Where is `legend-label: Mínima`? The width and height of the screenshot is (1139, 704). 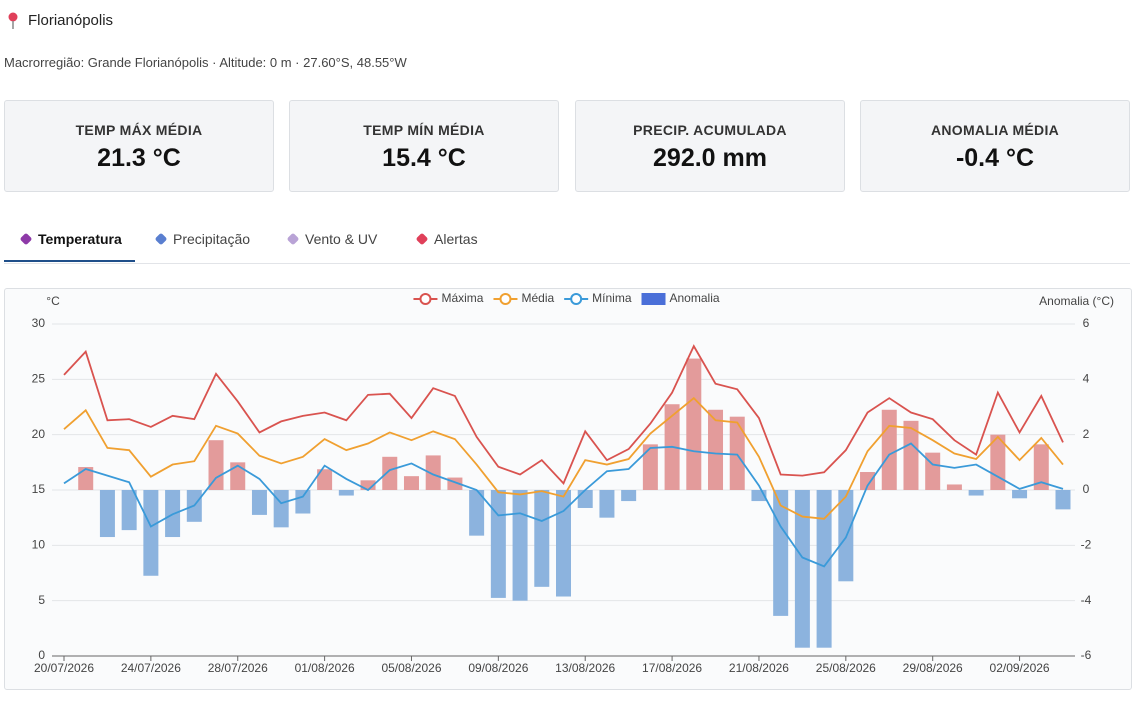
legend-label: Mínima is located at coordinates (612, 298).